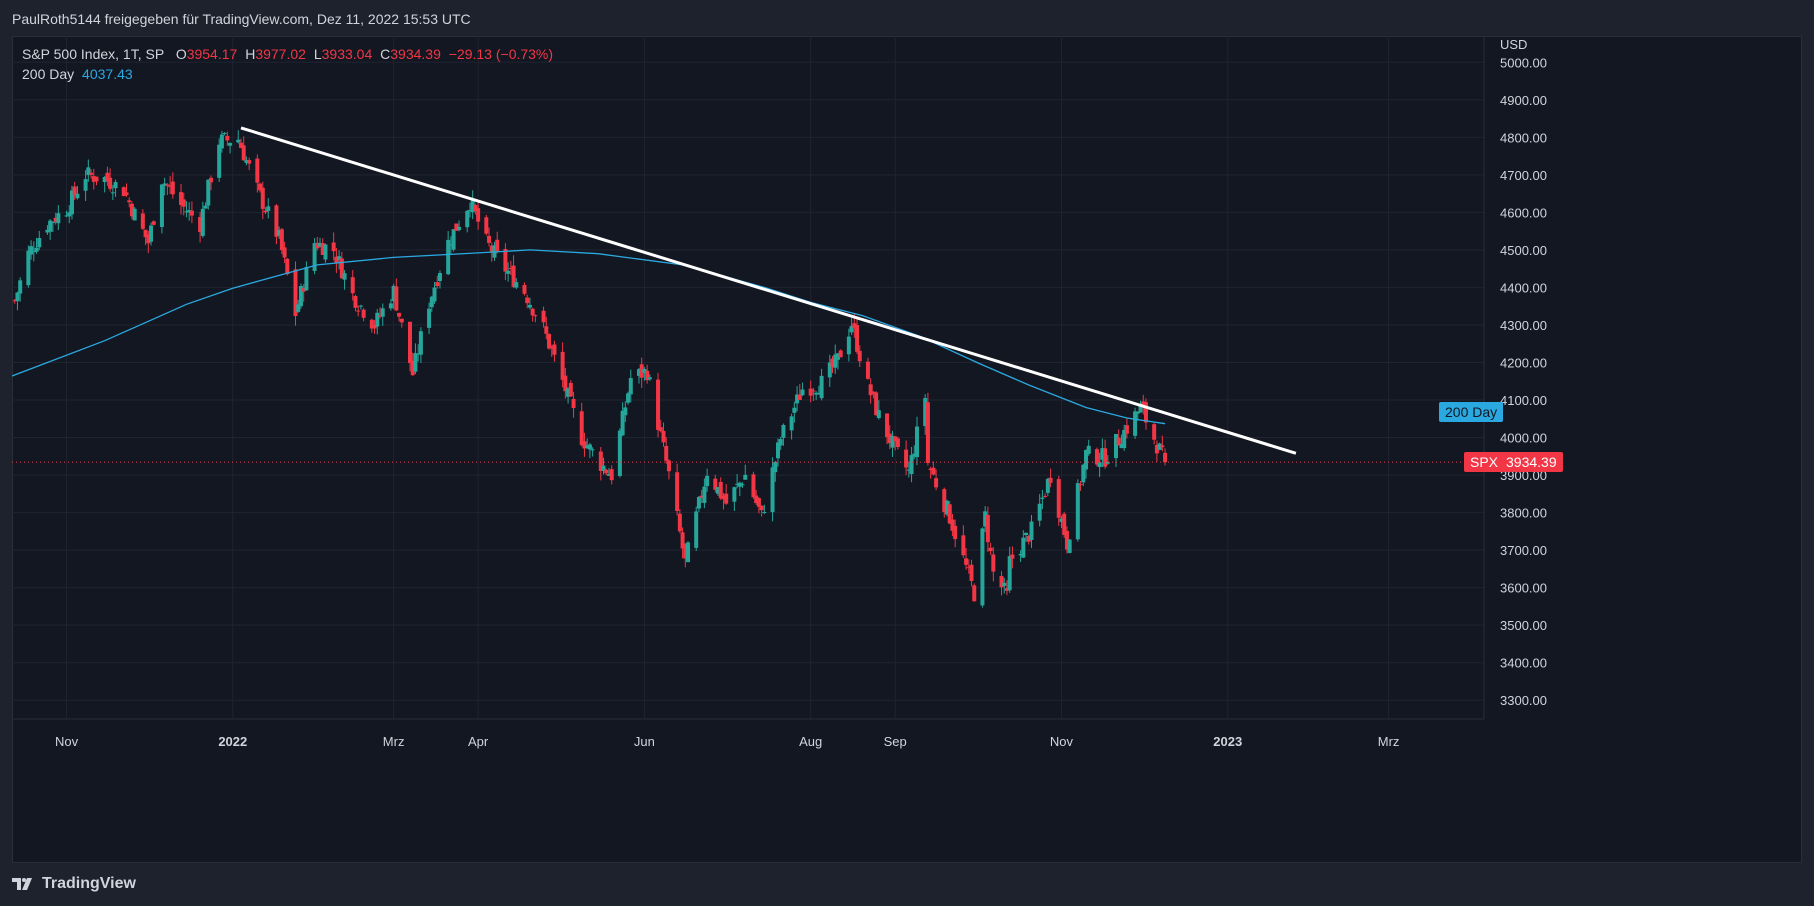 The image size is (1814, 906). What do you see at coordinates (644, 741) in the screenshot?
I see `time-tick-label: Jun` at bounding box center [644, 741].